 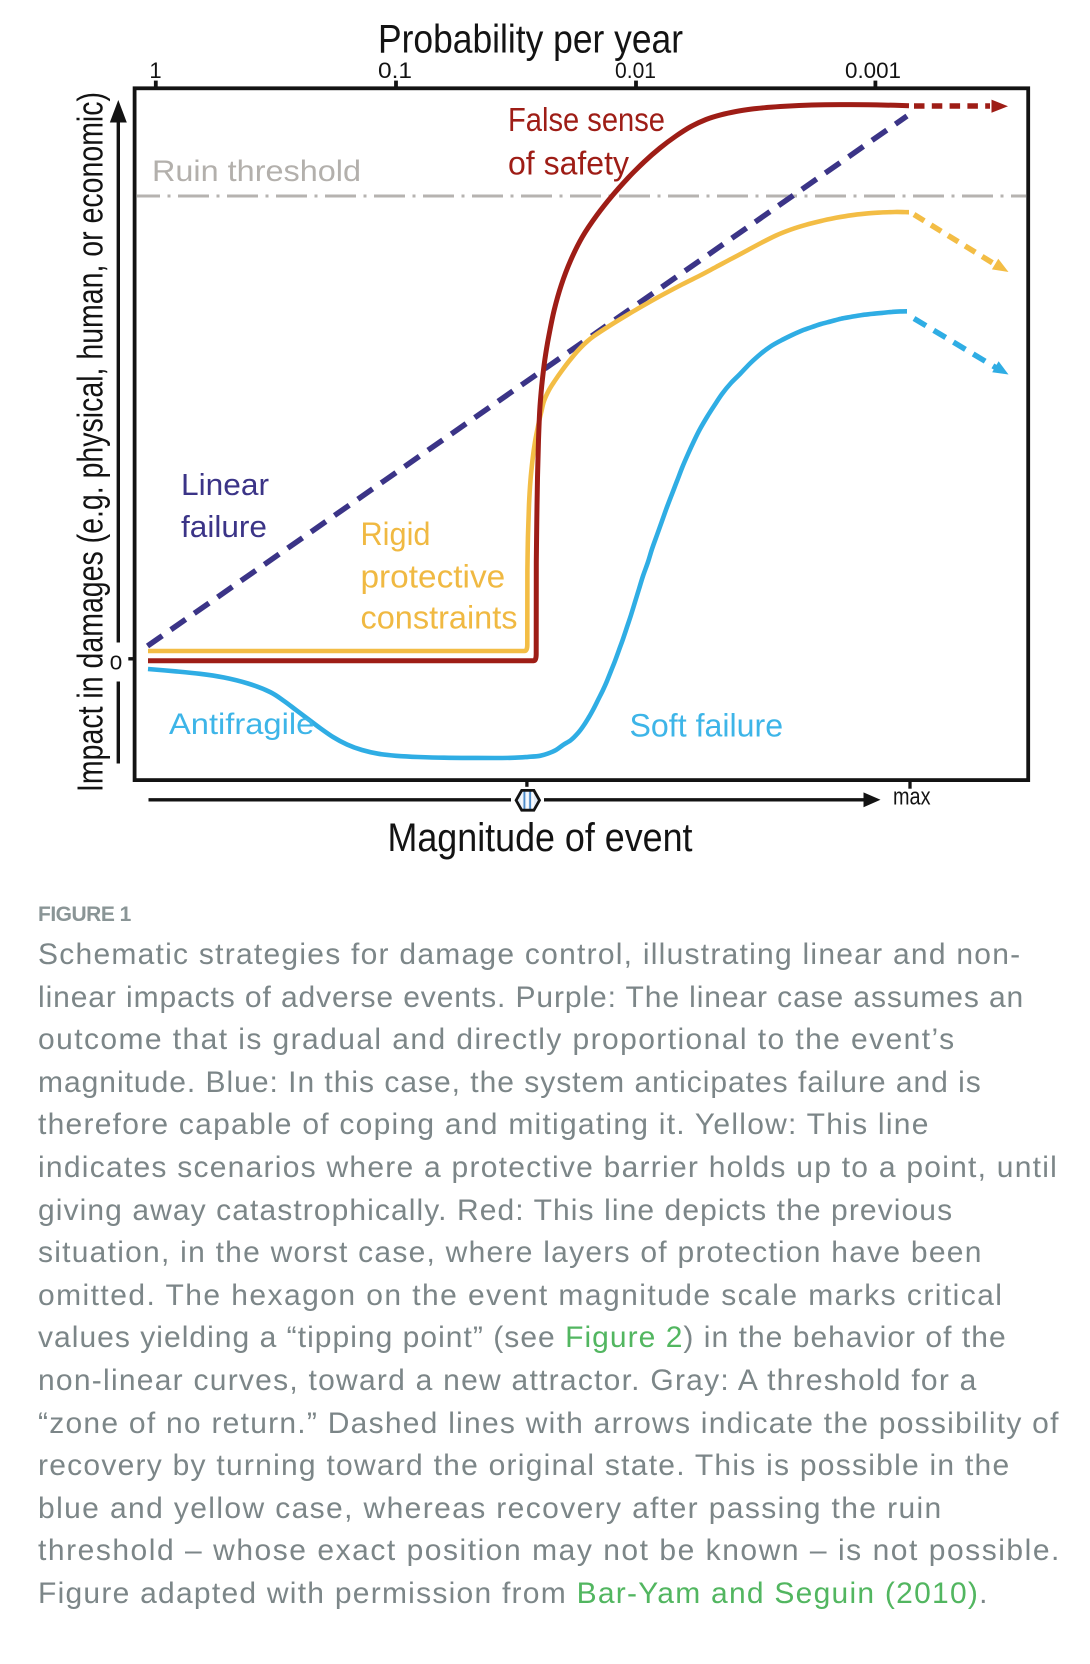 I want to click on svg-text: Antifragile, so click(x=241, y=724).